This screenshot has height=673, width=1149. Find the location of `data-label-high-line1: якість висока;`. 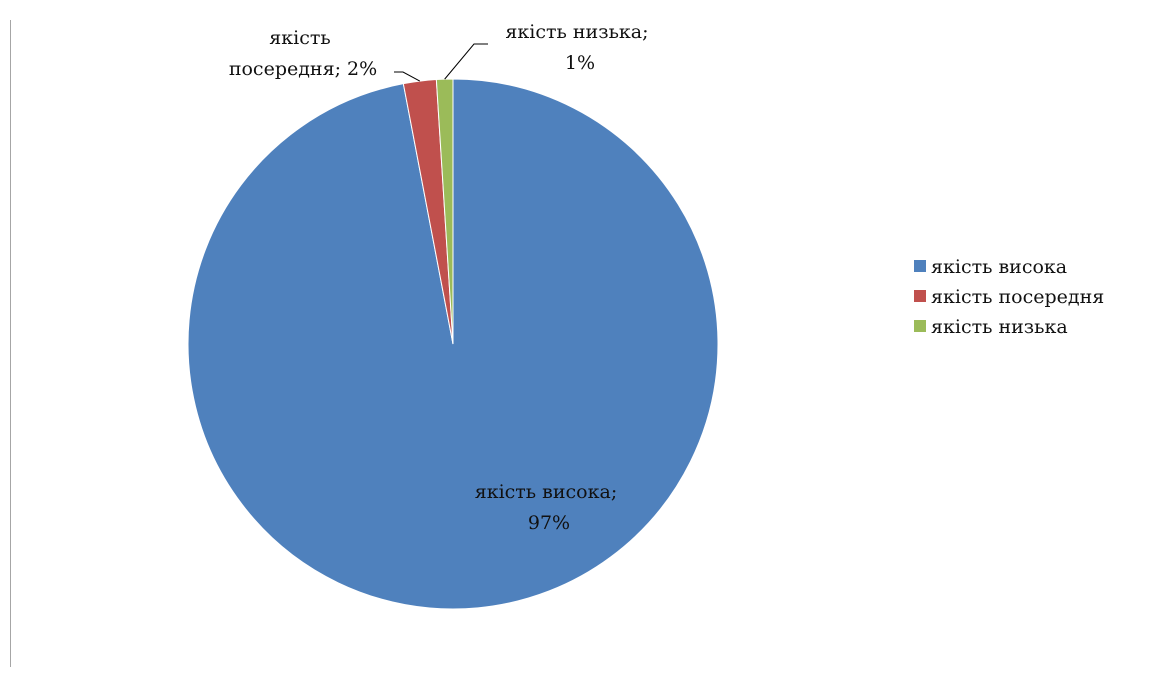

data-label-high-line1: якість висока; is located at coordinates (546, 492).